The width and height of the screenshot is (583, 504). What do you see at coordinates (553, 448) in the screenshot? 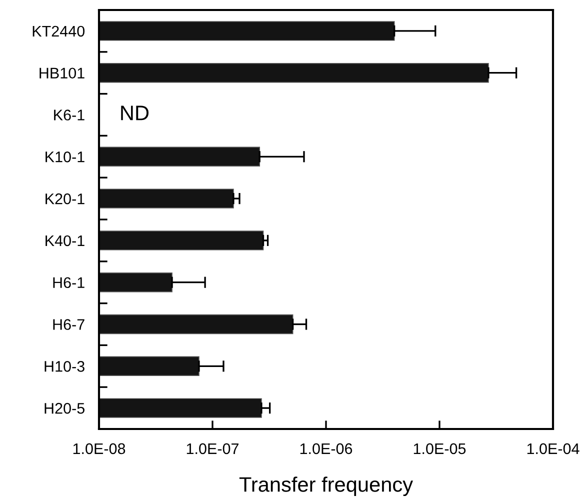
I see `x-tick-label: 1.0E-04` at bounding box center [553, 448].